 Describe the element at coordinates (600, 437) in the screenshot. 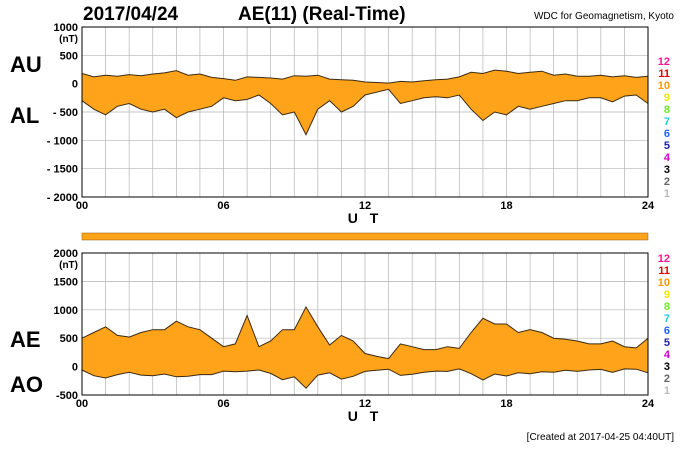

I see `created-timestamp: [Created at 2017-04-25 04:40UT]` at that location.